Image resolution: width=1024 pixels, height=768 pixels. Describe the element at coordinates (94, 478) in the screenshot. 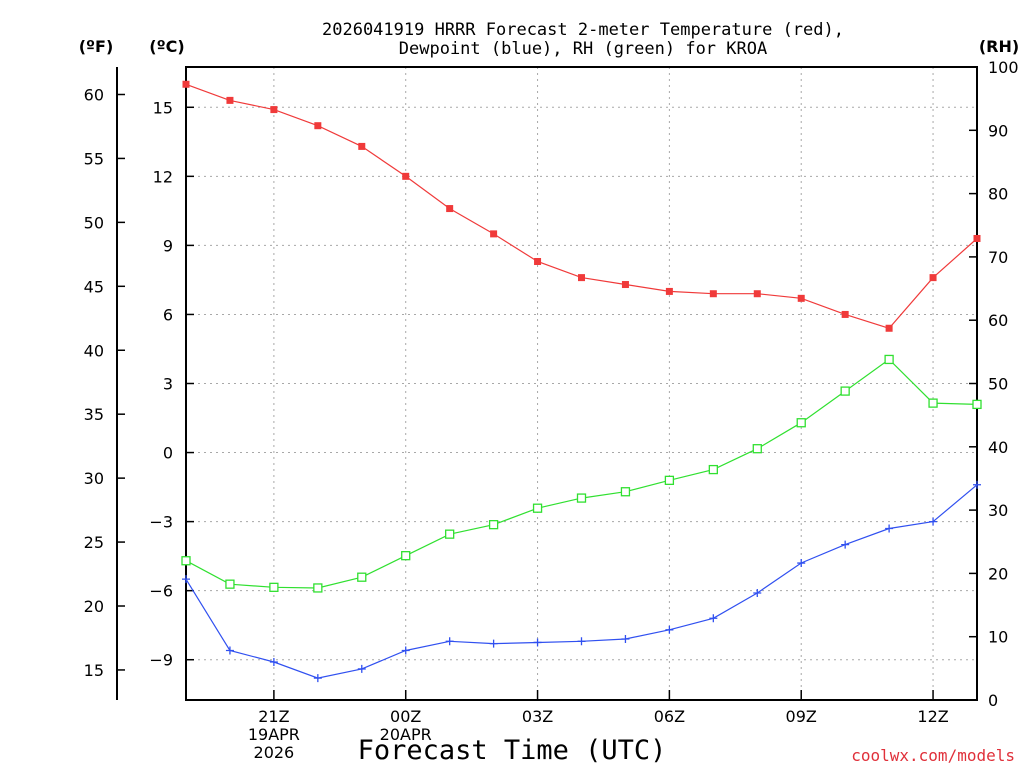

I see `fahrenheit-tick-label: 30` at that location.